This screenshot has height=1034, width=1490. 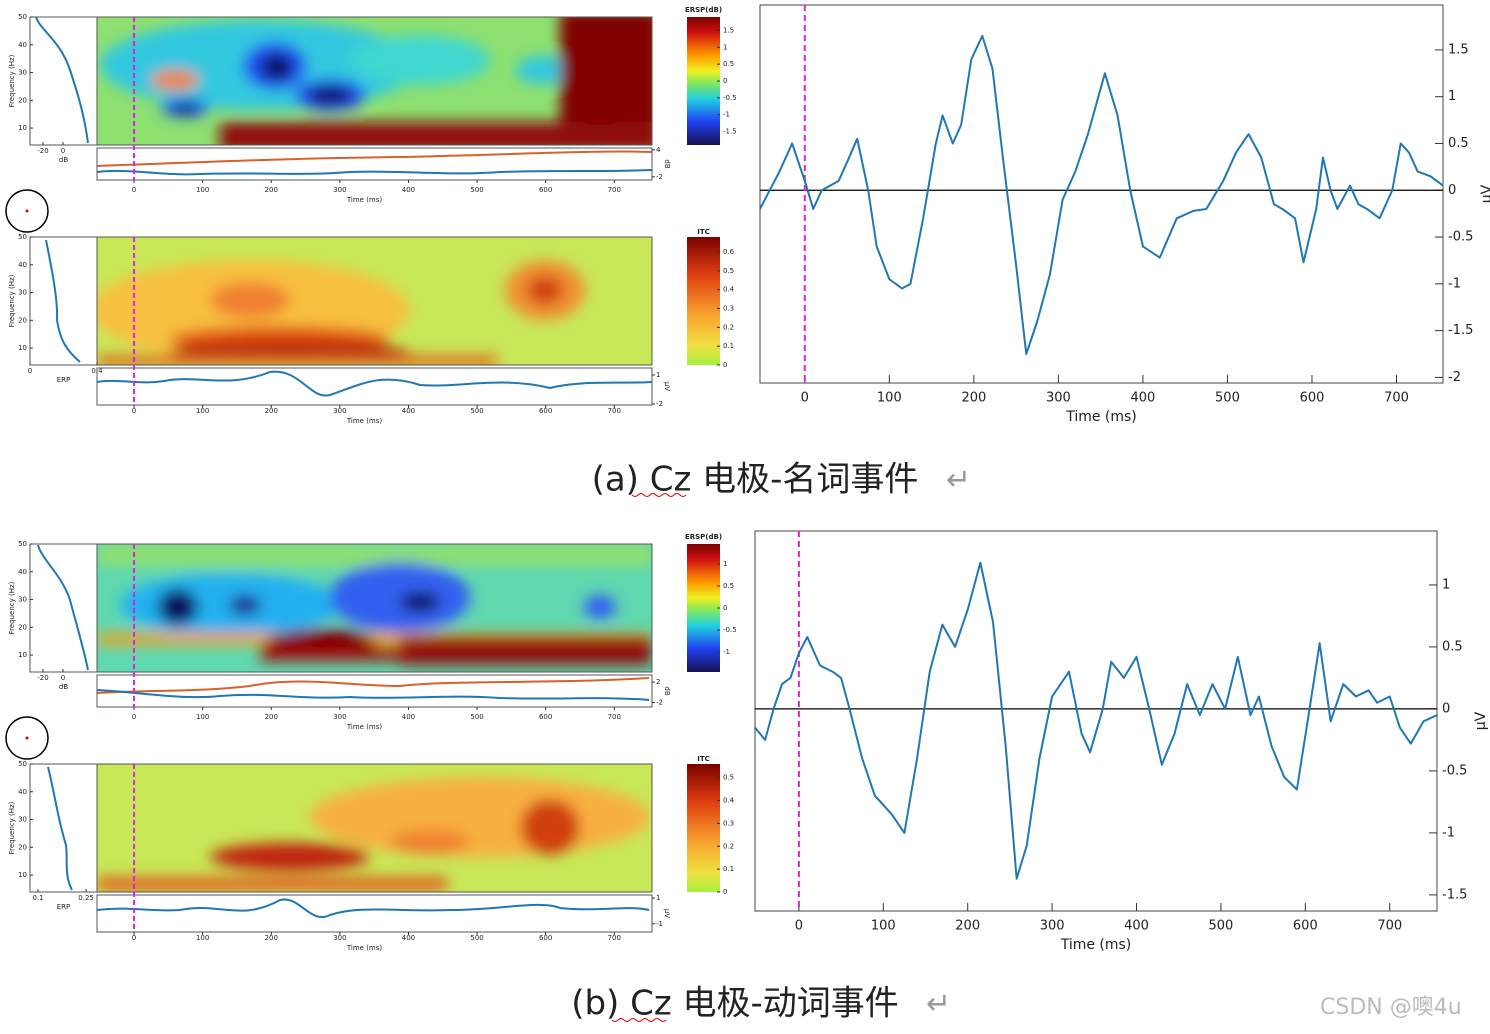 I want to click on y-tick-label: -1, so click(x=1454, y=283).